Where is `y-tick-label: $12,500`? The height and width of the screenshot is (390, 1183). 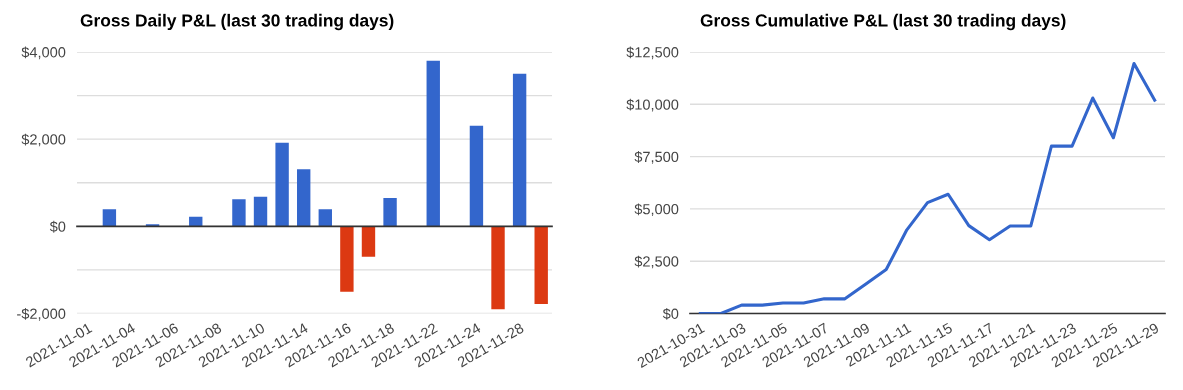
y-tick-label: $12,500 is located at coordinates (652, 53).